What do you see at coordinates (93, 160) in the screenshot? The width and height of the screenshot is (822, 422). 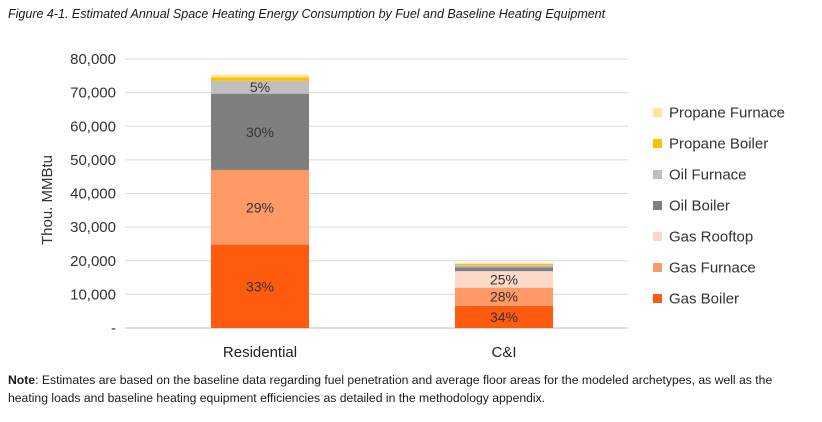 I see `y-tick-label: 50,000` at bounding box center [93, 160].